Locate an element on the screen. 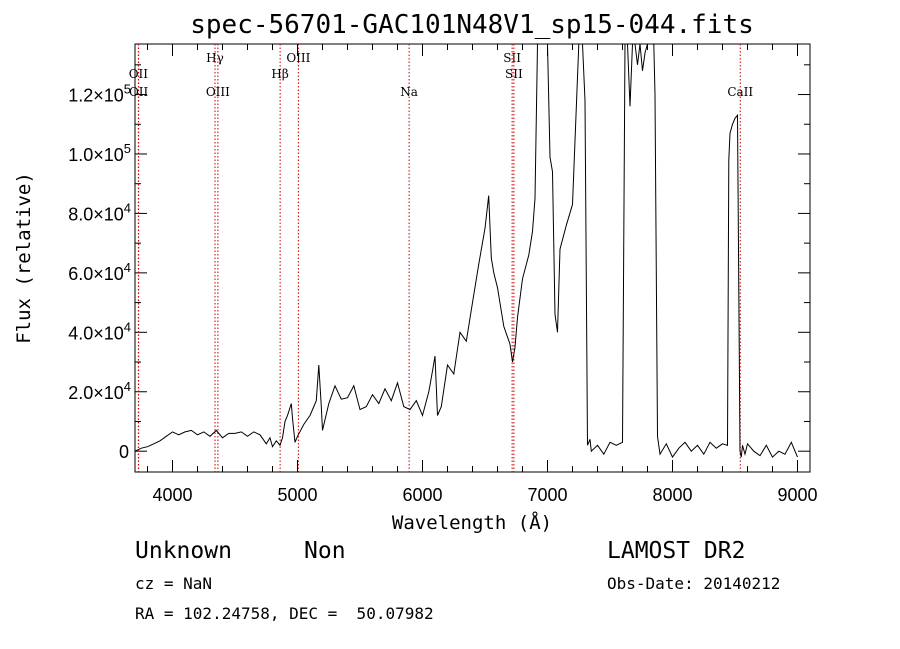 Image resolution: width=900 pixels, height=649 pixels. x-tick-label: 7000 is located at coordinates (547, 495).